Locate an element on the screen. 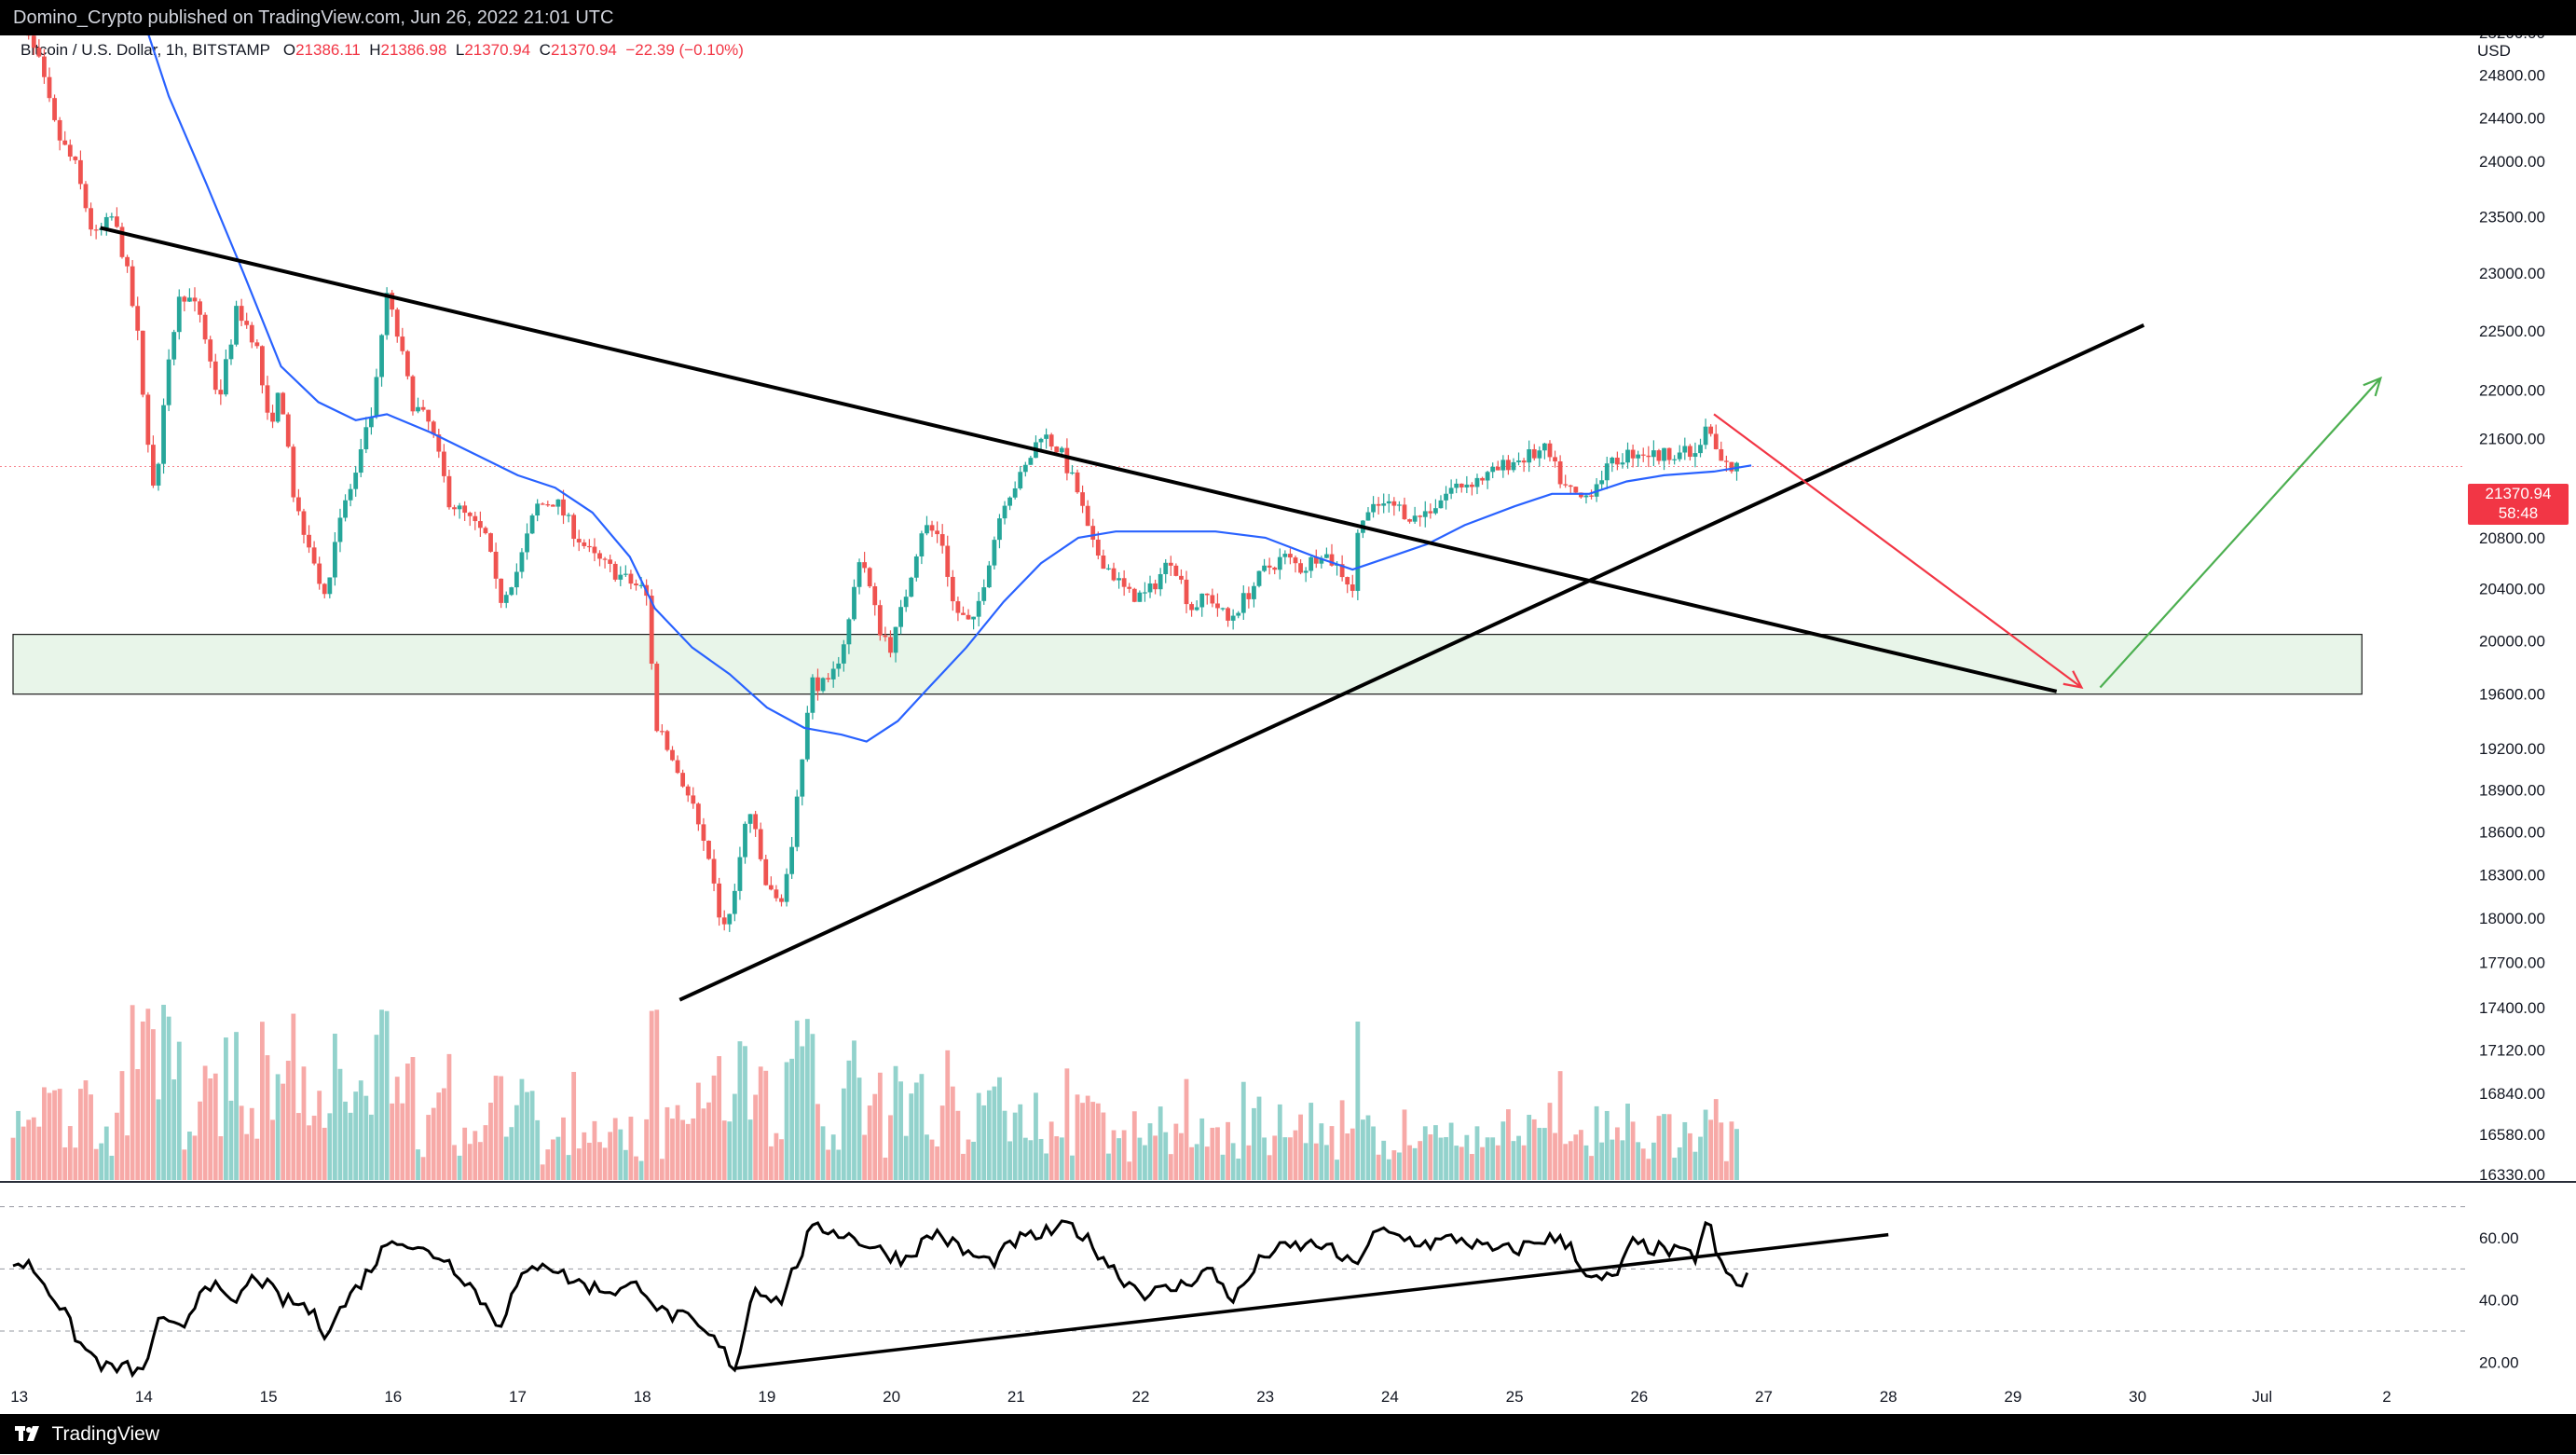 Image resolution: width=2576 pixels, height=1455 pixels. x-tick-label: 26 is located at coordinates (1639, 1397).